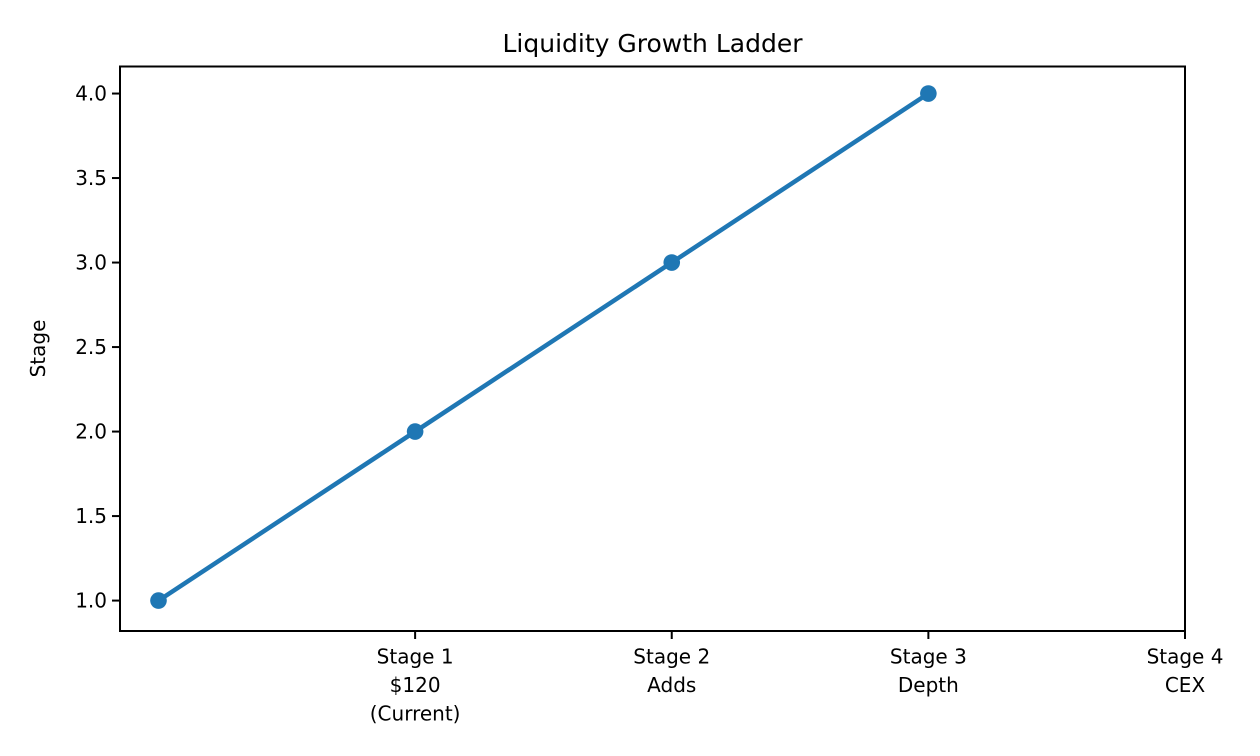  What do you see at coordinates (91, 263) in the screenshot?
I see `y-tick-label: 3.0` at bounding box center [91, 263].